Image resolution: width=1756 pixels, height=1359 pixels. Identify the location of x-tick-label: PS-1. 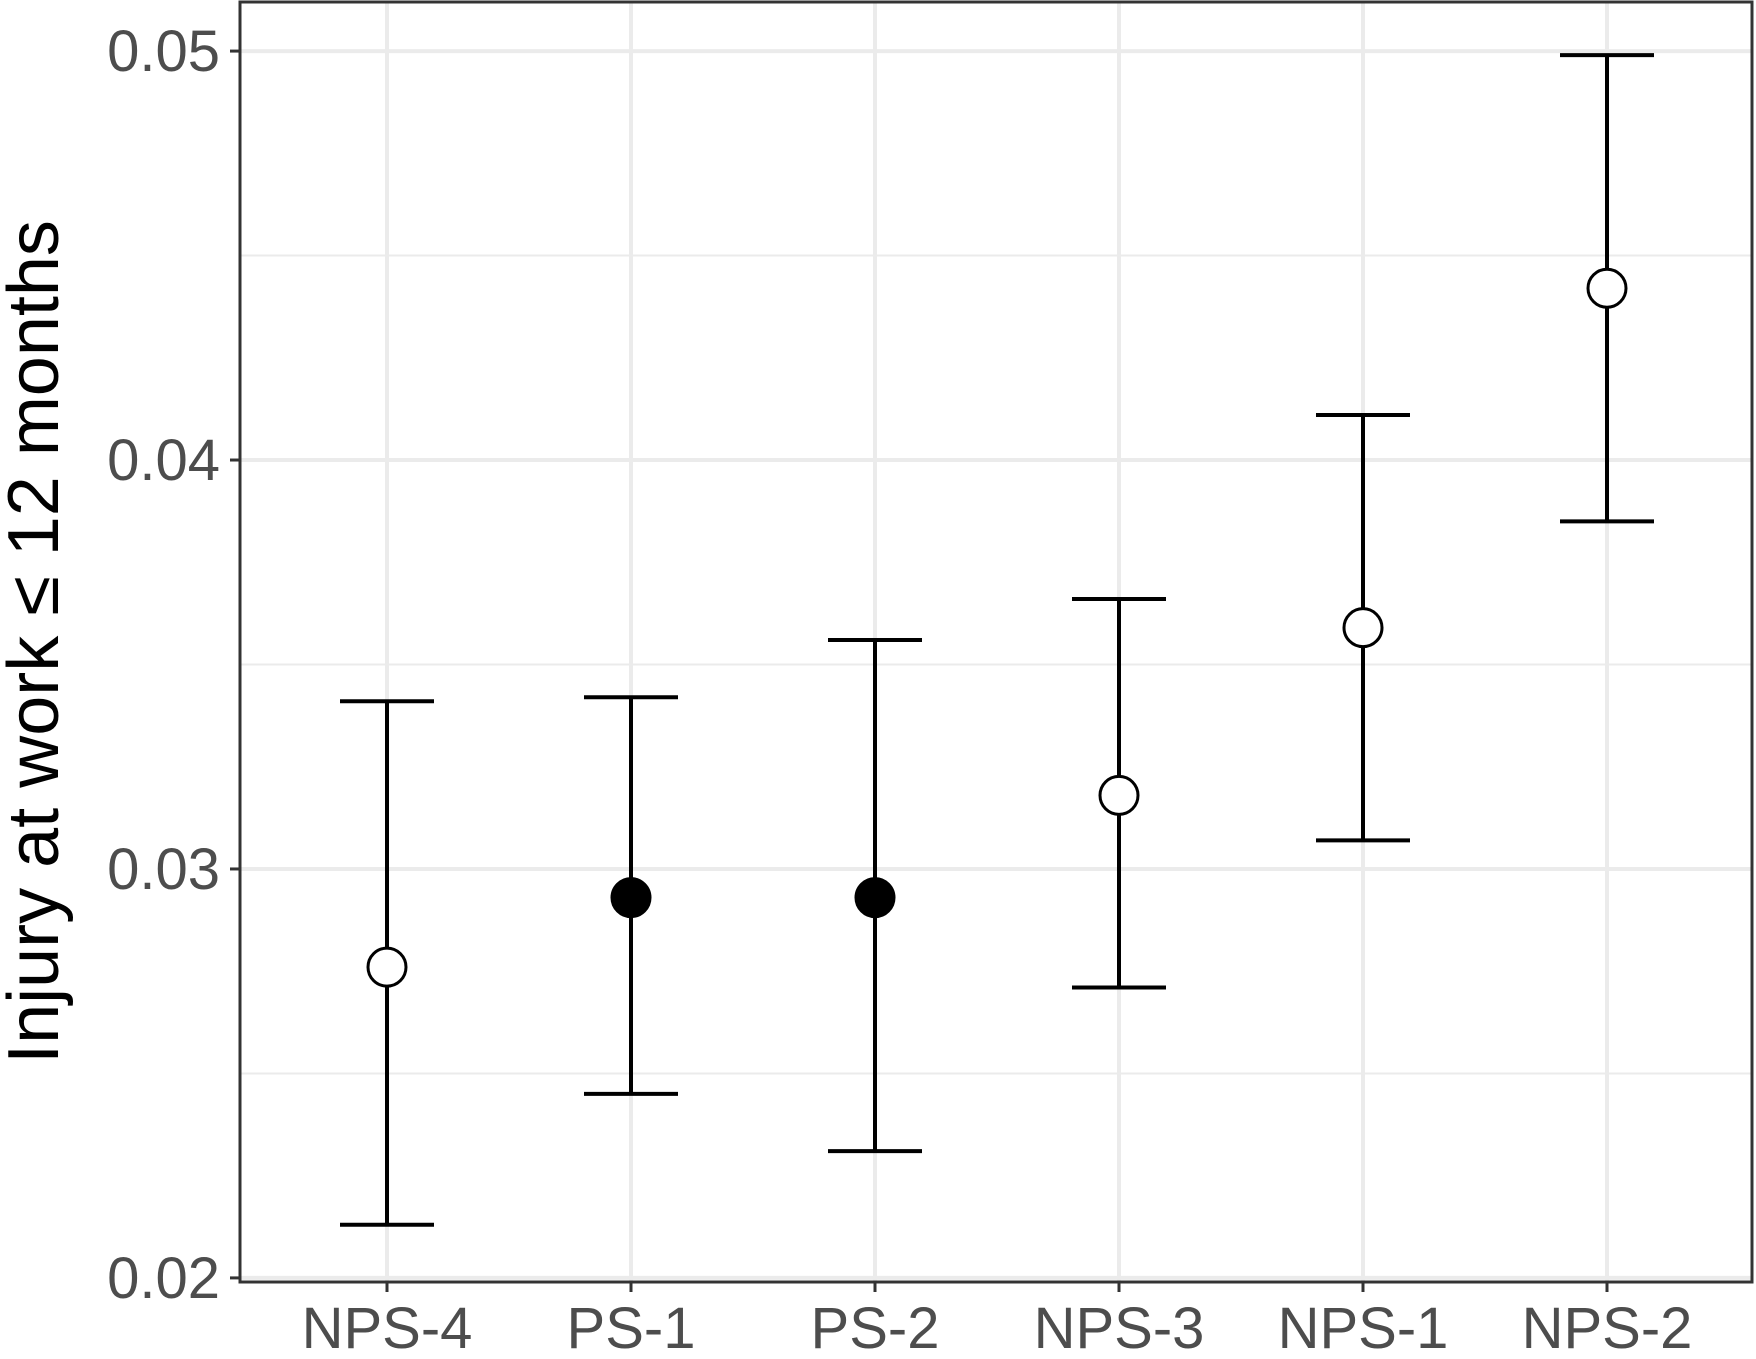
(631, 1325).